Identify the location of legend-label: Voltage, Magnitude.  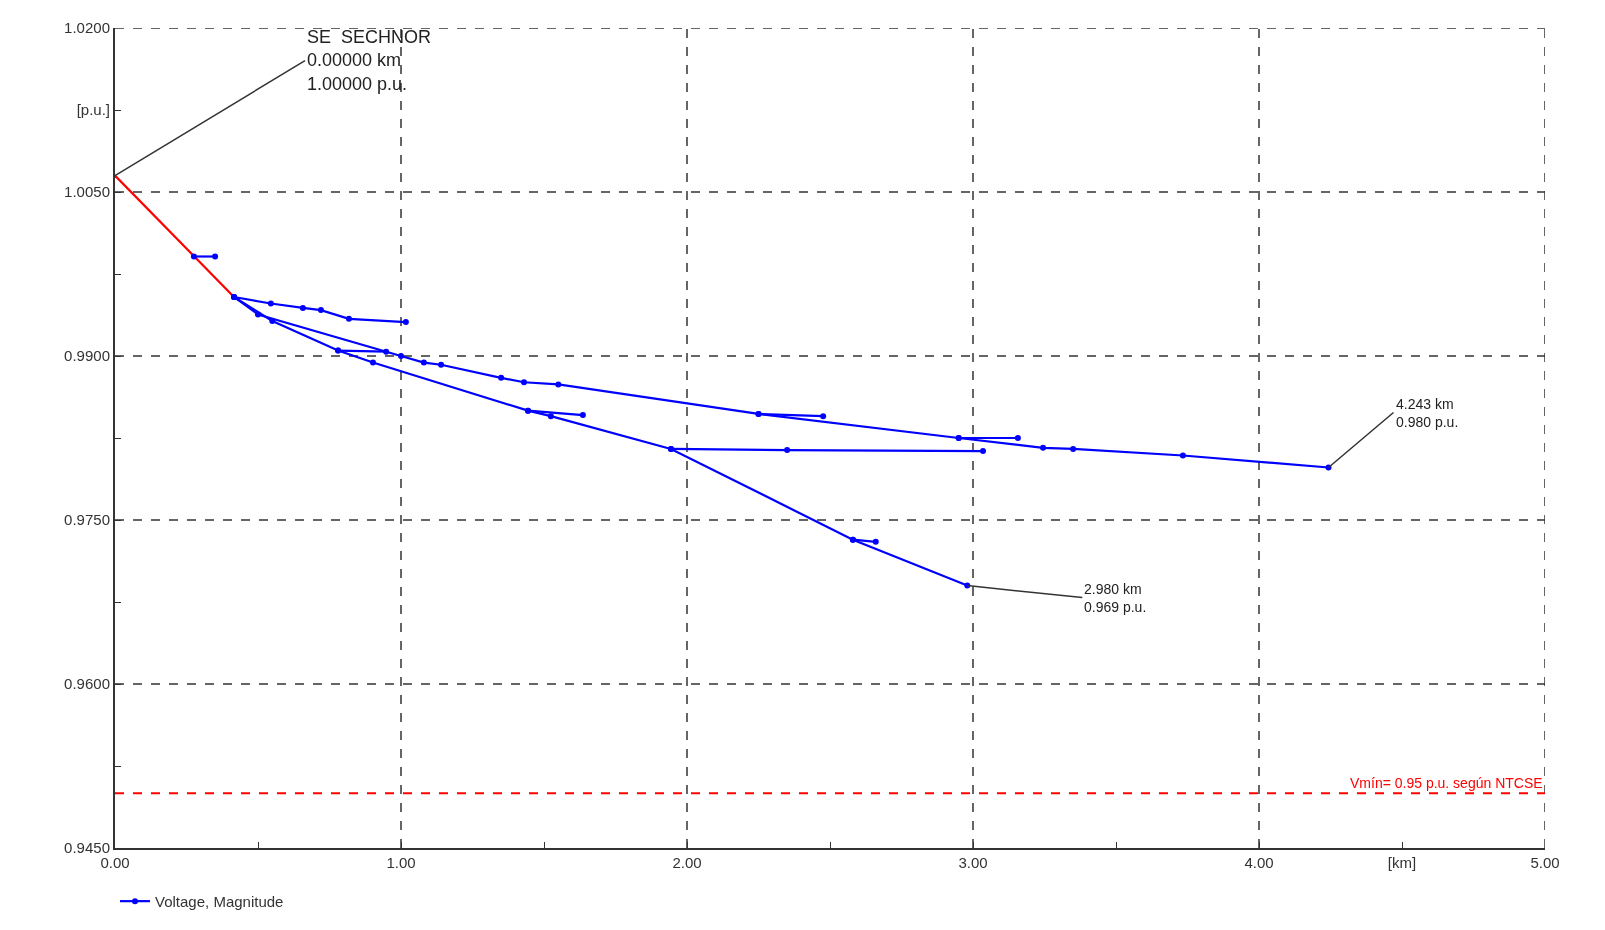
(219, 901).